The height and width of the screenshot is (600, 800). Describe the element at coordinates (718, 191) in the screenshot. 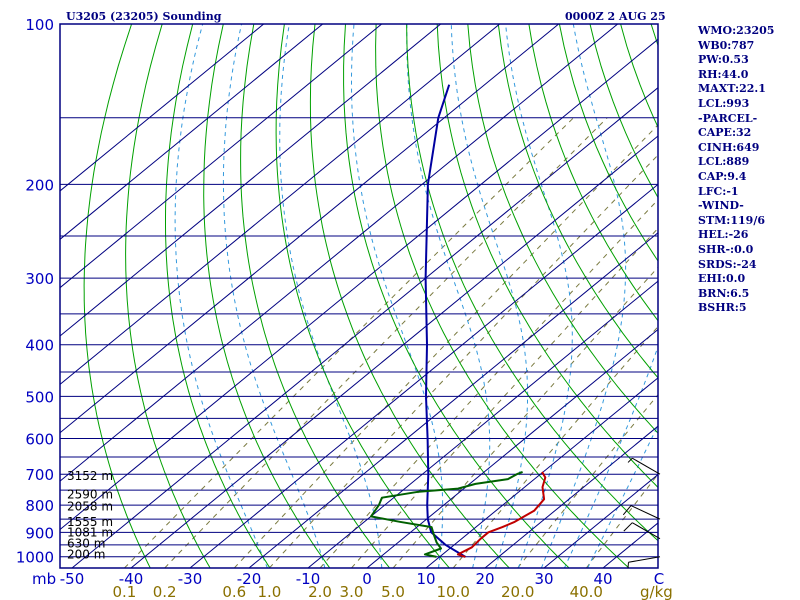

I see `index-line: LFC:-1` at that location.